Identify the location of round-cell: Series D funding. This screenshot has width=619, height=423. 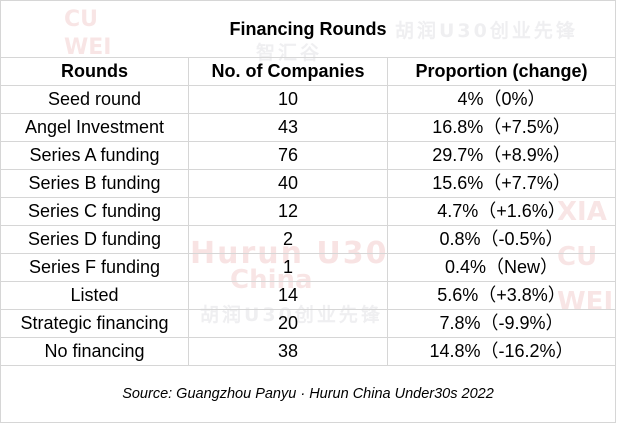
(94, 239).